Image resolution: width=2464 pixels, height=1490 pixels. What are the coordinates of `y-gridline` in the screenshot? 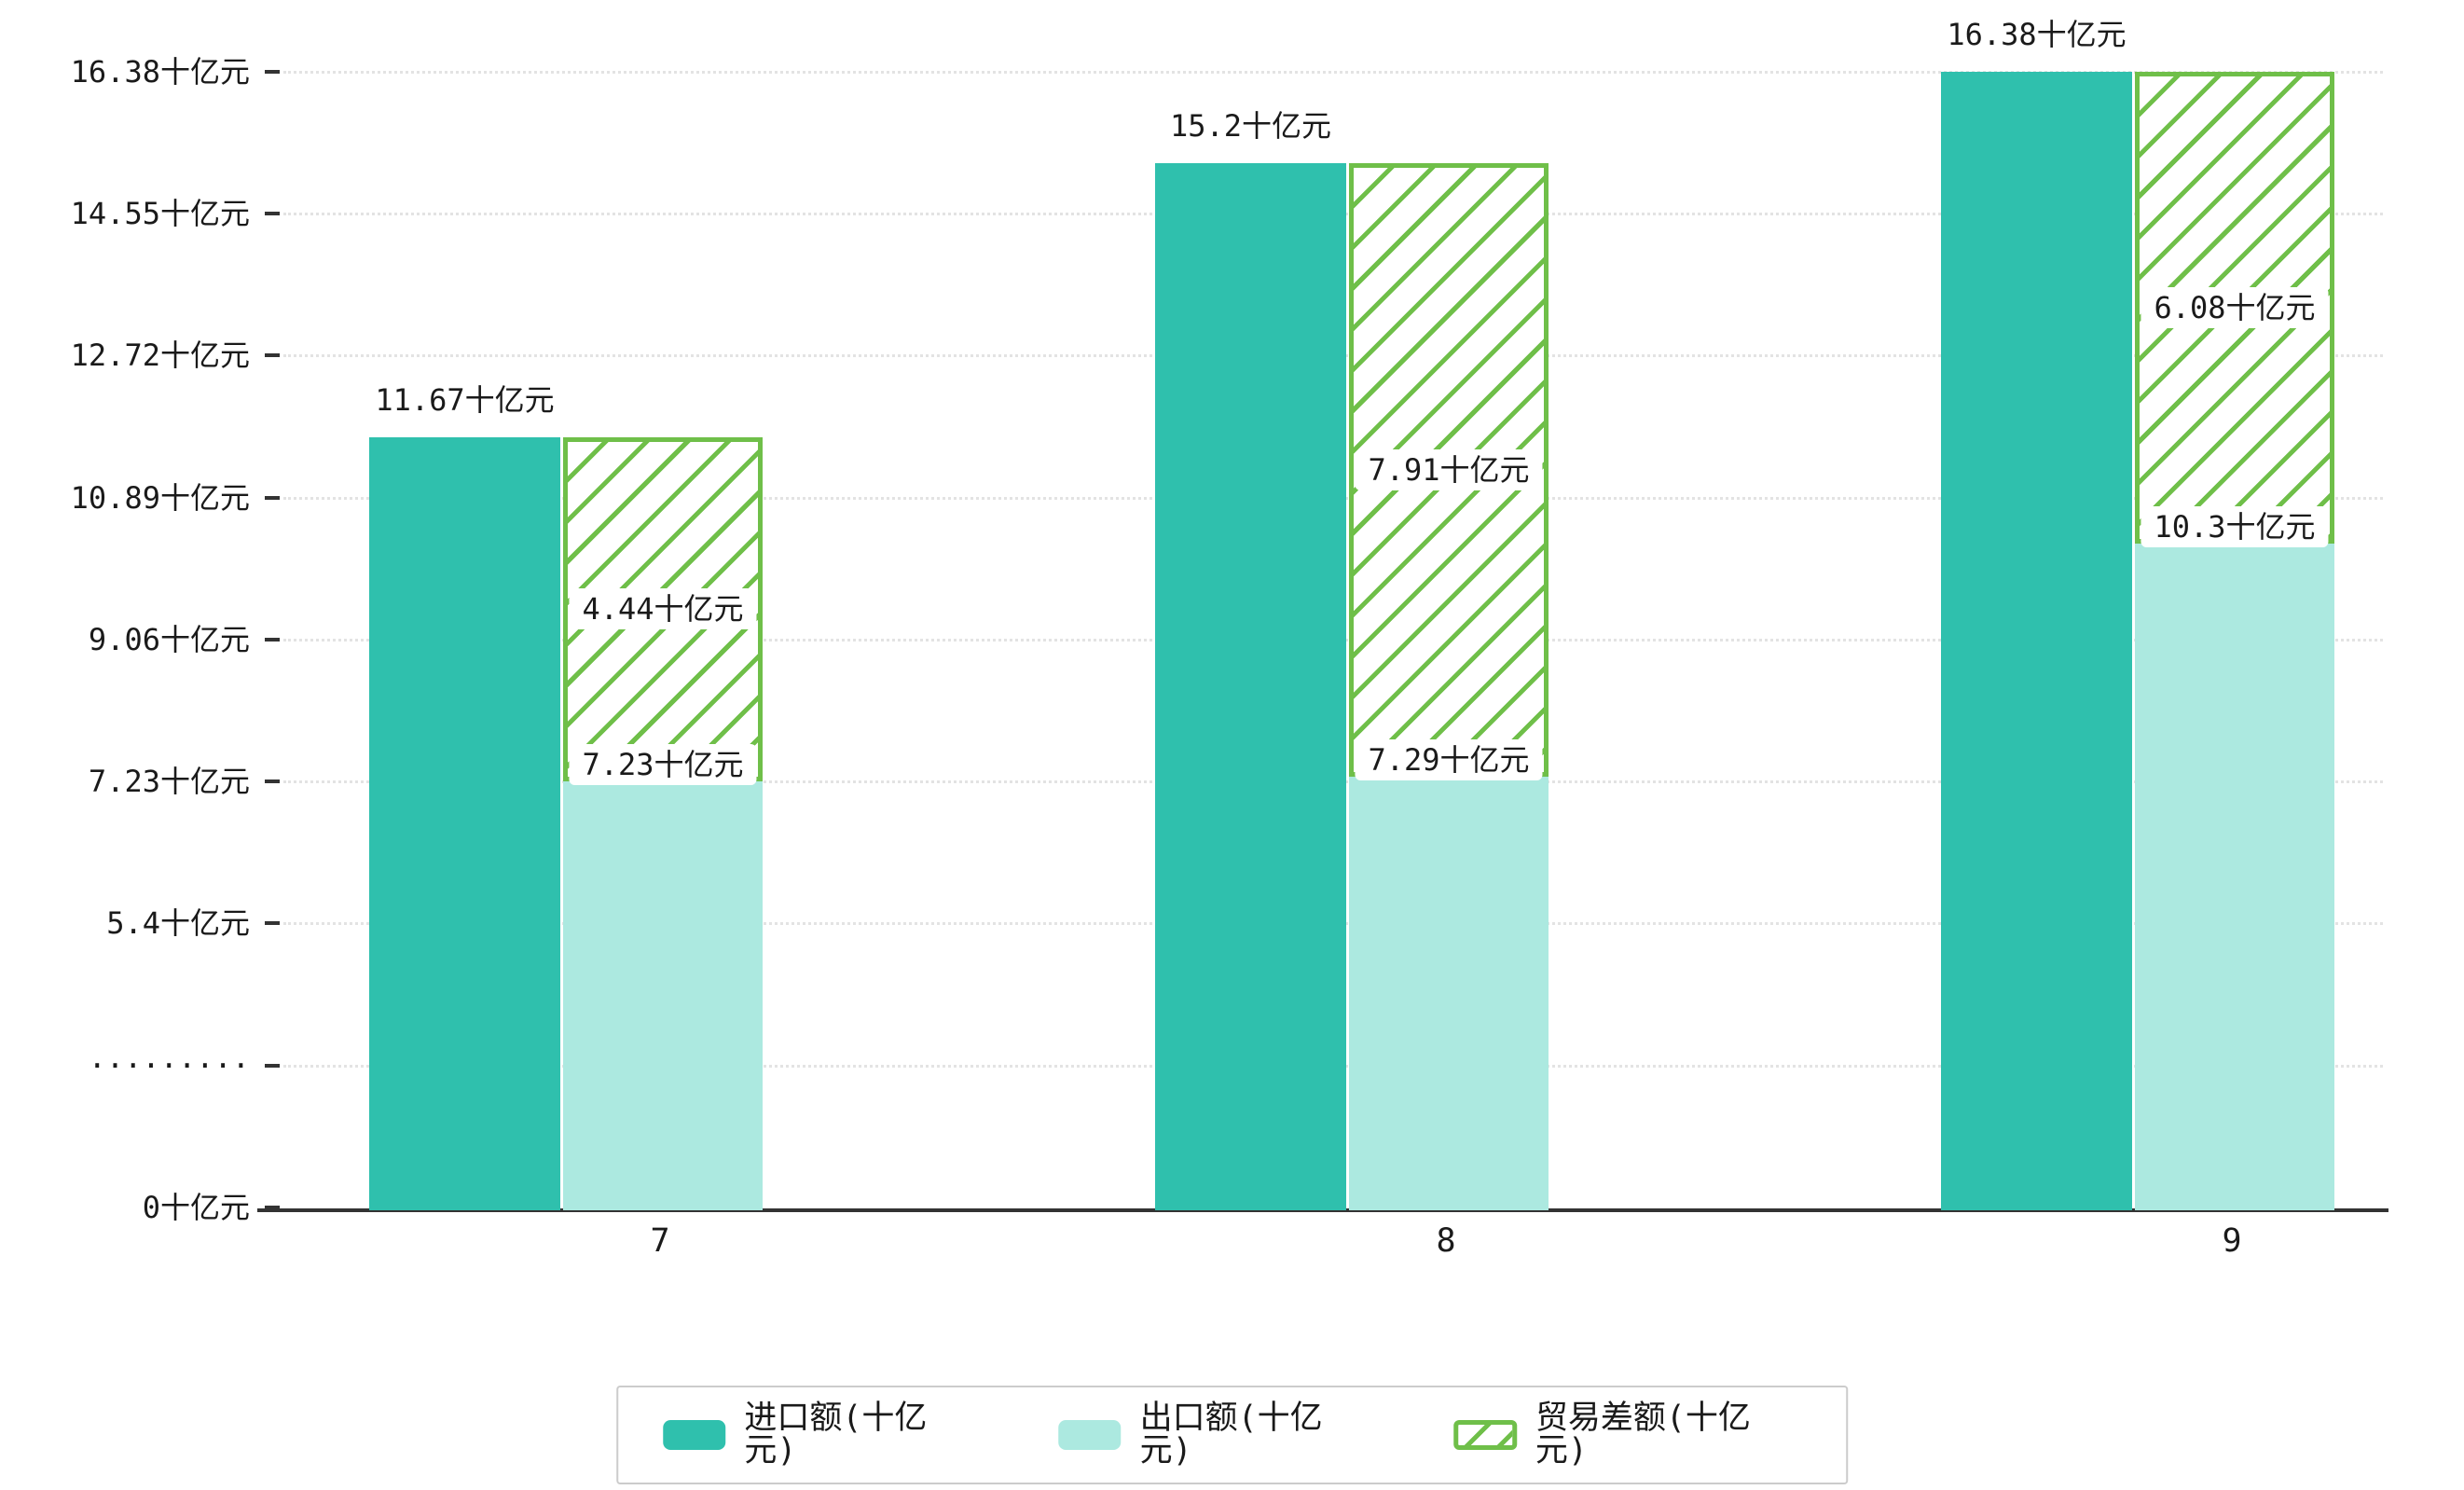 It's located at (1333, 72).